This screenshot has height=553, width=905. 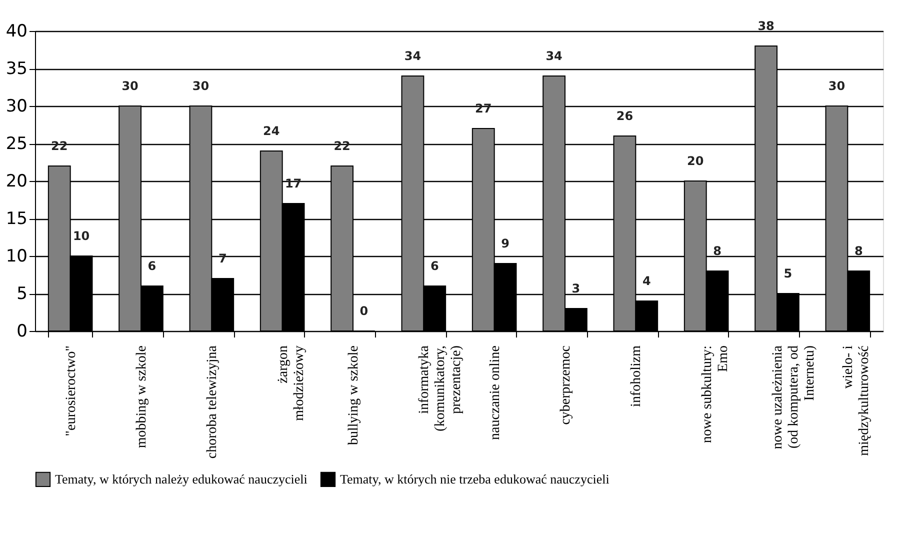 What do you see at coordinates (636, 376) in the screenshot?
I see `x-tick-label: infoholizm` at bounding box center [636, 376].